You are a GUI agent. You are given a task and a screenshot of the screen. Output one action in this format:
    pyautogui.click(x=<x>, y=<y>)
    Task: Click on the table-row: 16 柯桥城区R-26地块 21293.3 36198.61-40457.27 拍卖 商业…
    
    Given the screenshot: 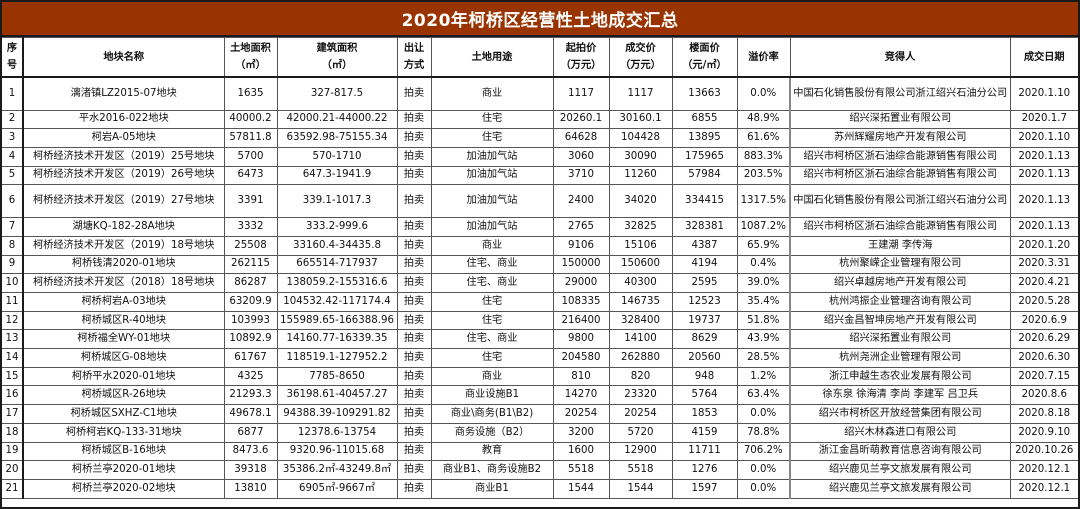 What is the action you would take?
    pyautogui.click(x=540, y=395)
    